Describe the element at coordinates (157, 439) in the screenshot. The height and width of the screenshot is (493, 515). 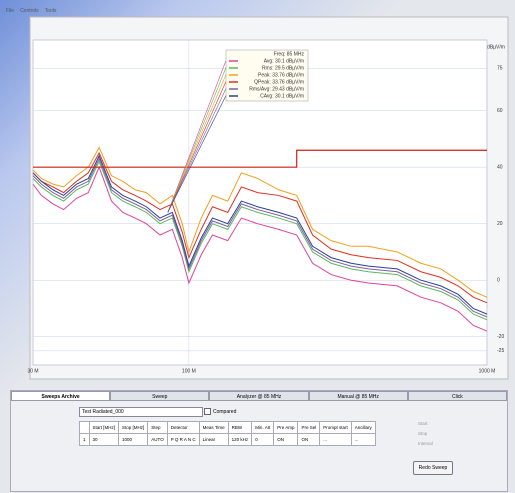
I see `table-cell: AUTO` at that location.